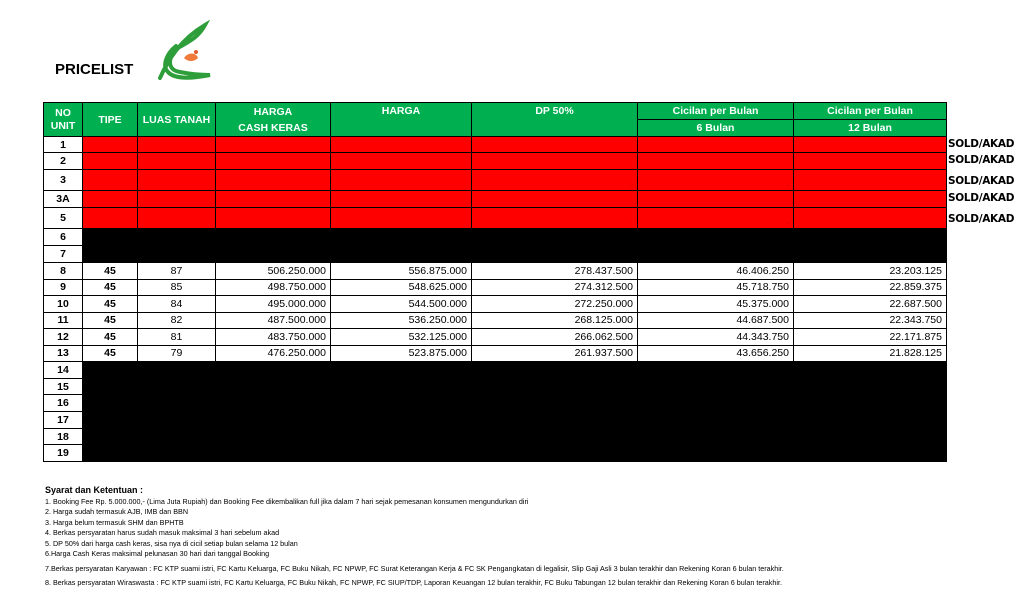 This screenshot has width=1024, height=591. What do you see at coordinates (715, 353) in the screenshot?
I see `installment-6-cell: 43.656.250` at bounding box center [715, 353].